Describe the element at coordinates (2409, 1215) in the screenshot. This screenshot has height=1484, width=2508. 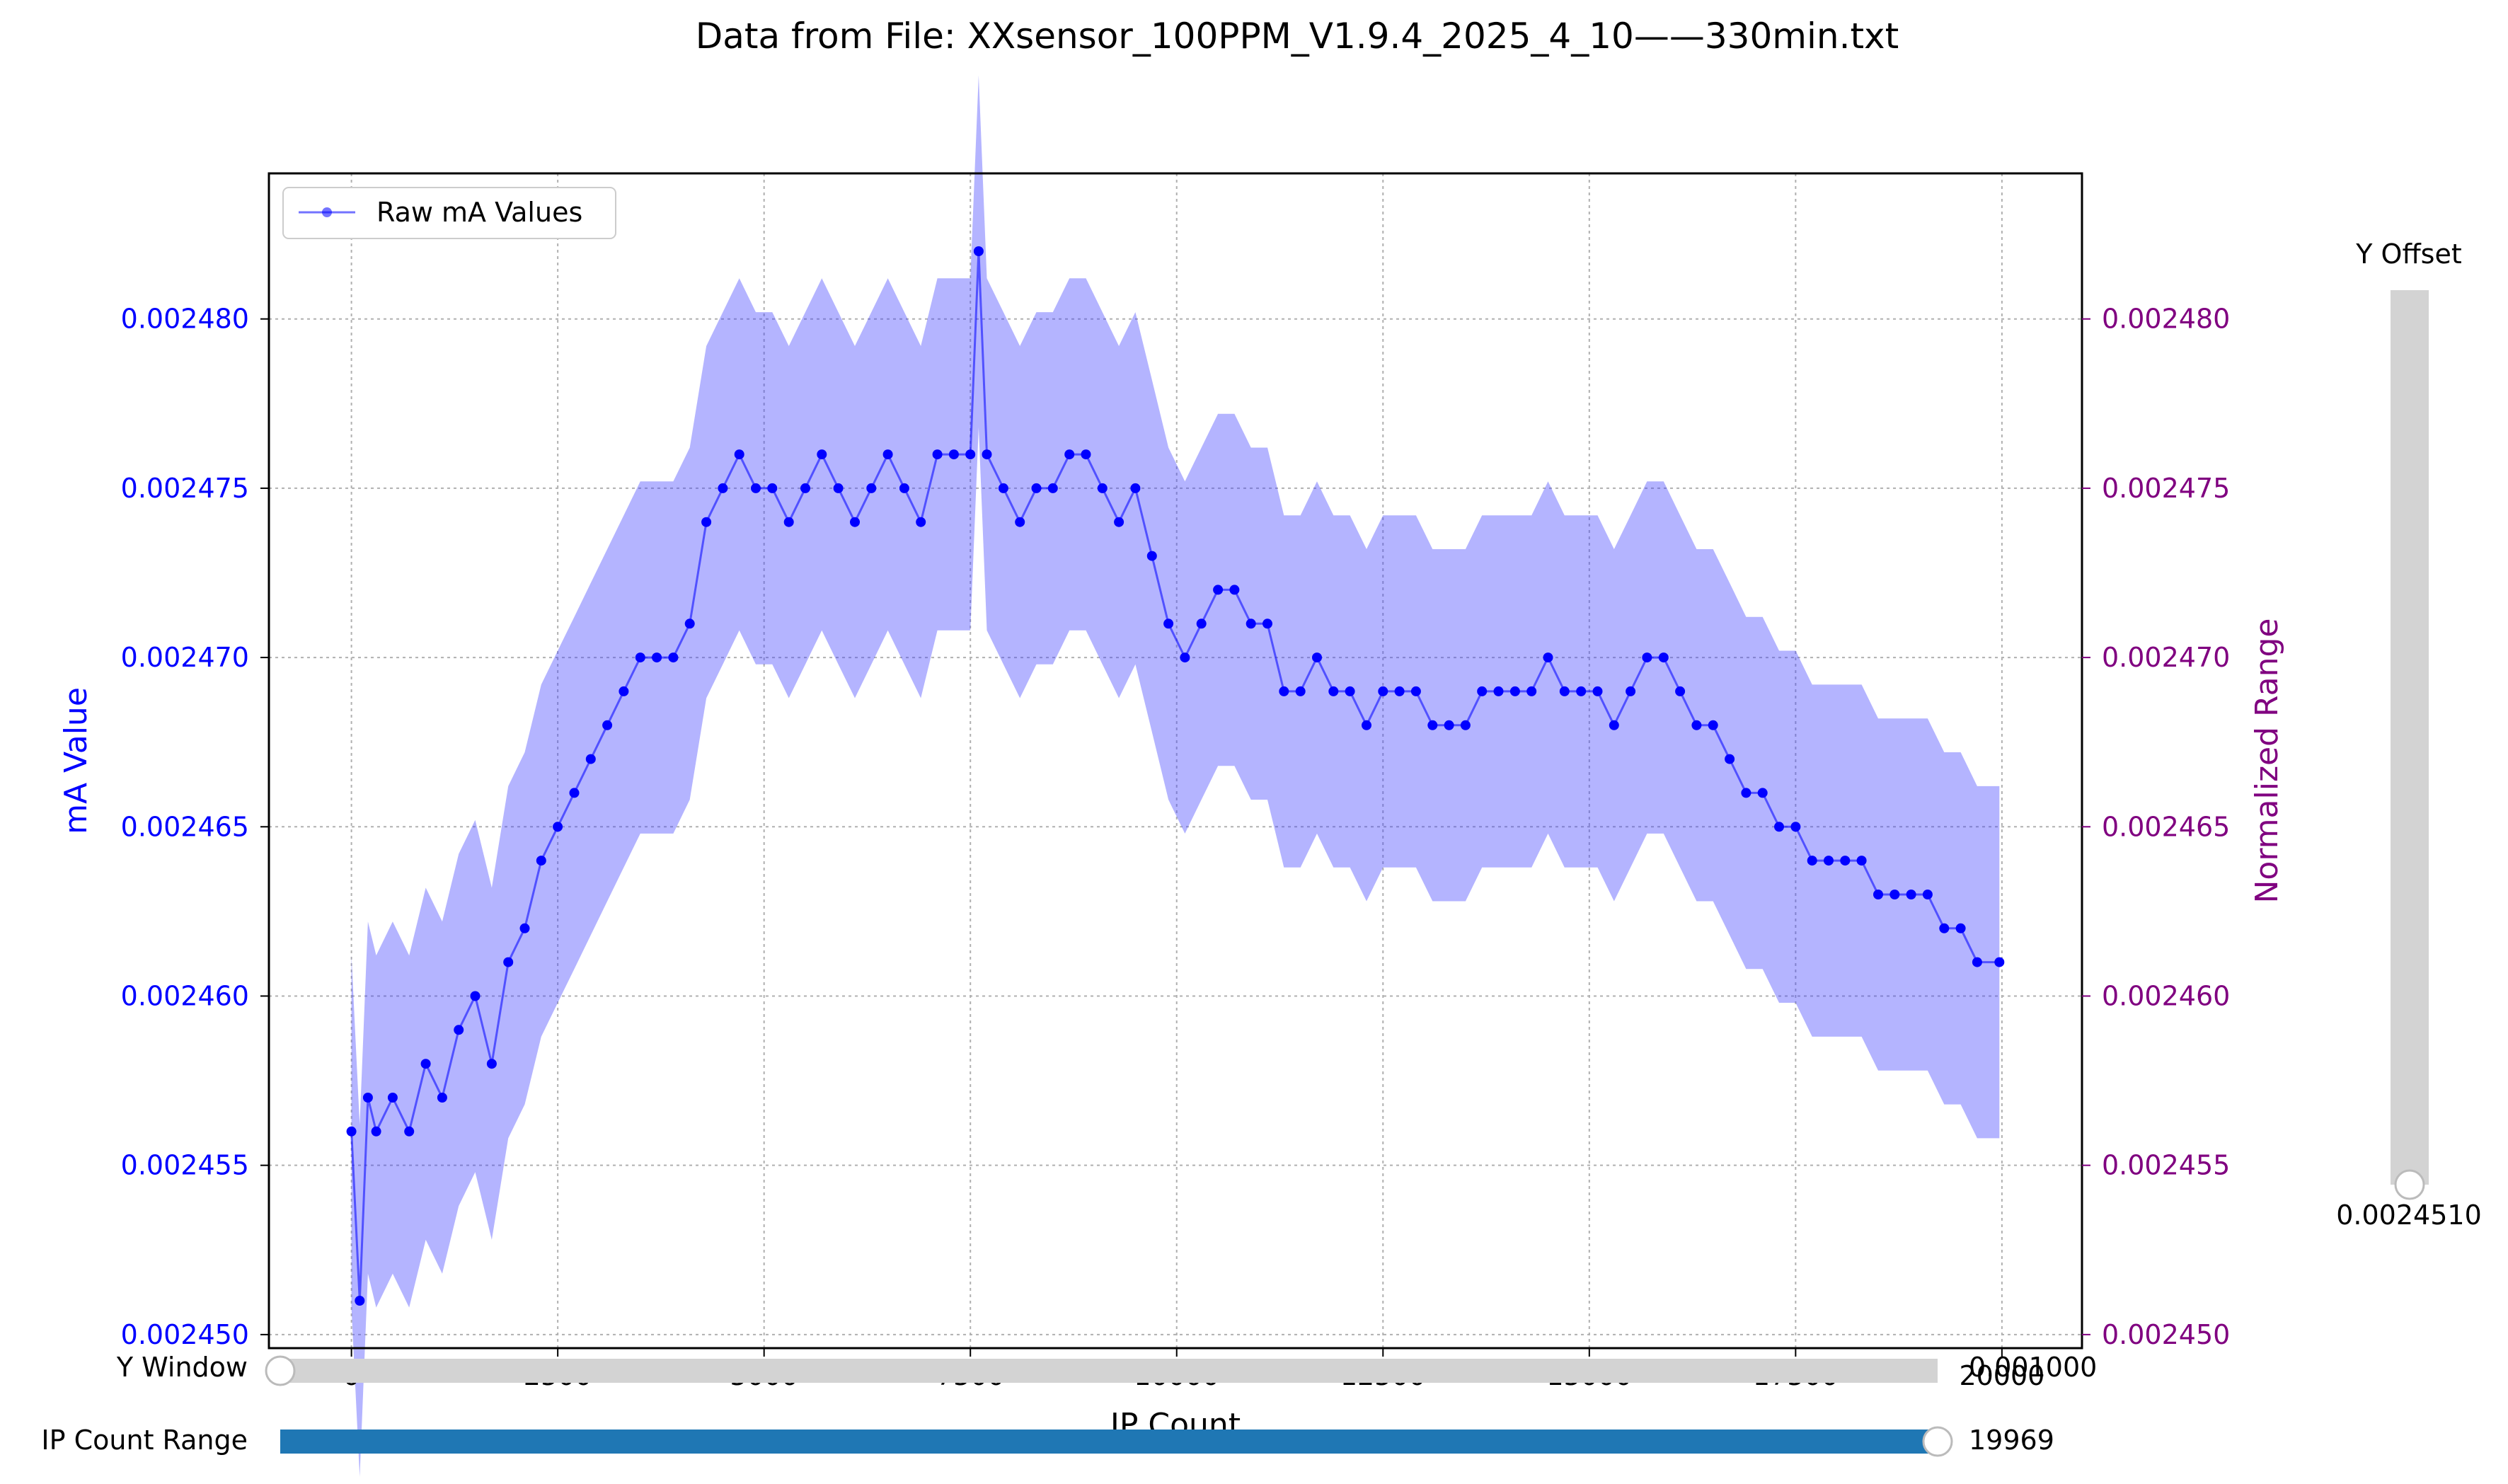
I see `y-offset-value: 0.0024510` at that location.